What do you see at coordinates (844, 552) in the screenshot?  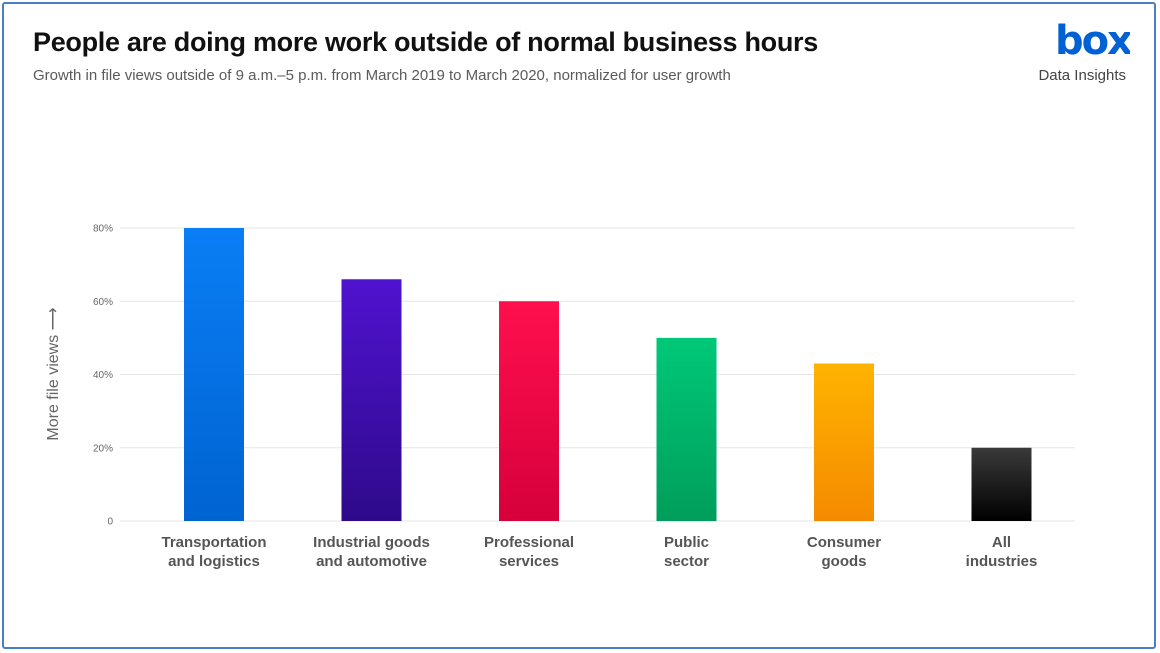 I see `x-category-label: Consumer goods` at bounding box center [844, 552].